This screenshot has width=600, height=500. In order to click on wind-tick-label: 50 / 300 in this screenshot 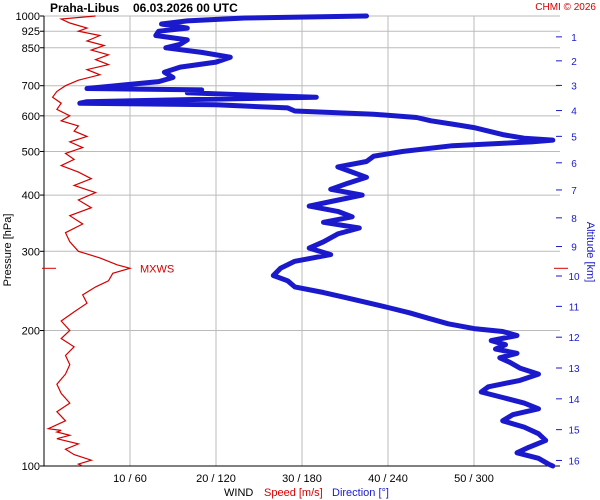, I will do `click(474, 479)`.